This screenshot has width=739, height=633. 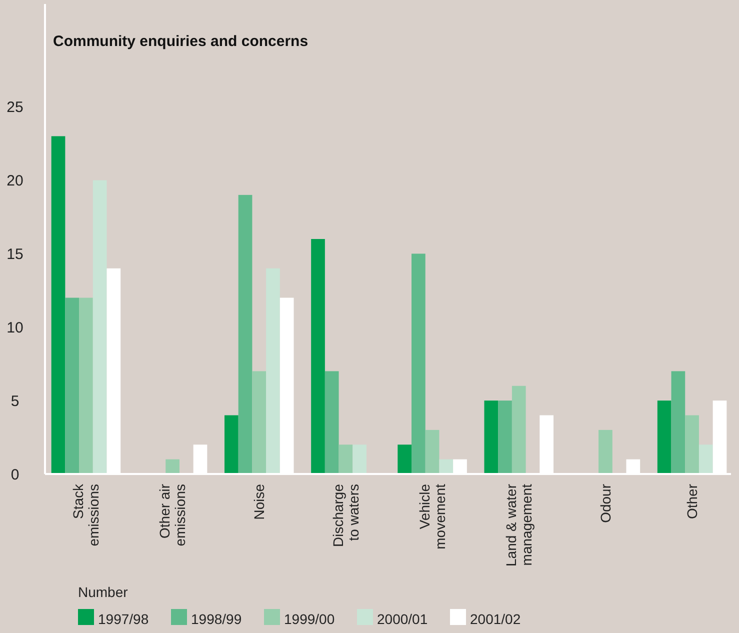 I want to click on legend-label: 1998/99, so click(x=216, y=619).